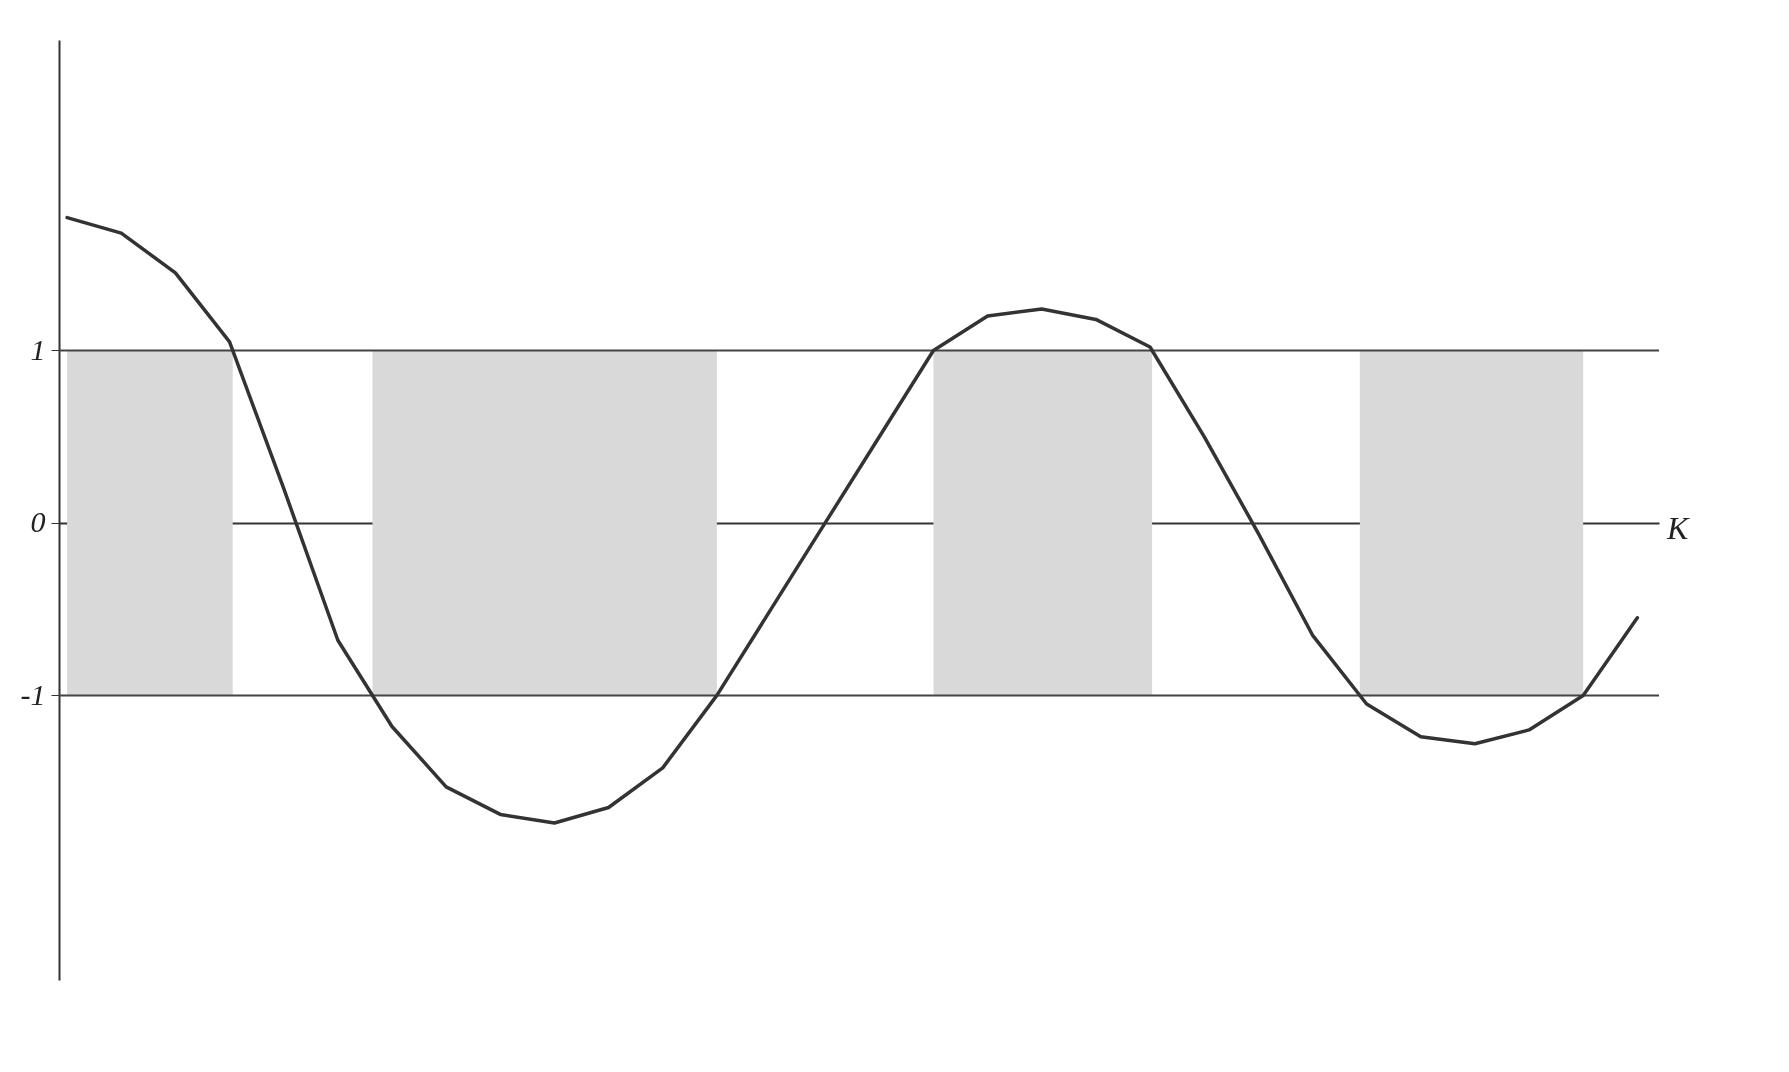  Describe the element at coordinates (38, 522) in the screenshot. I see `y-tick-label: 0` at that location.